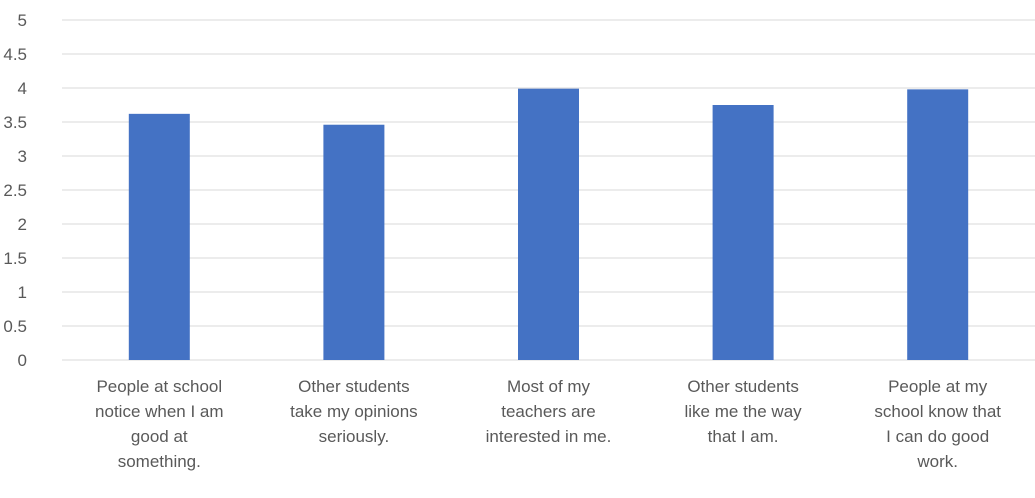 This screenshot has width=1035, height=498. I want to click on x-category-label: Other students like me the way that I am., so click(744, 411).